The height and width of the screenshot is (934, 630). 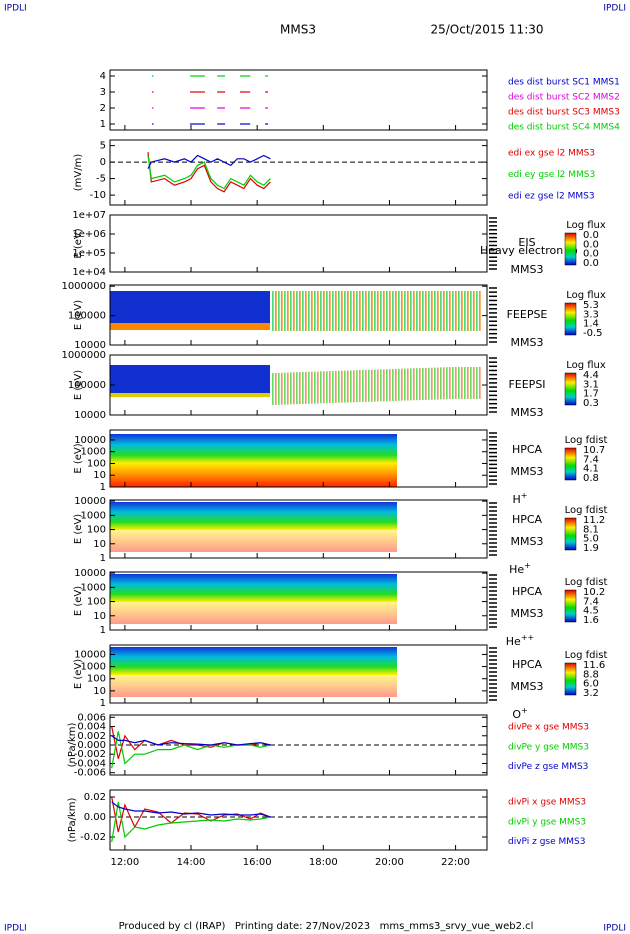 I want to click on y-tick-label: 0.006, so click(x=91, y=717).